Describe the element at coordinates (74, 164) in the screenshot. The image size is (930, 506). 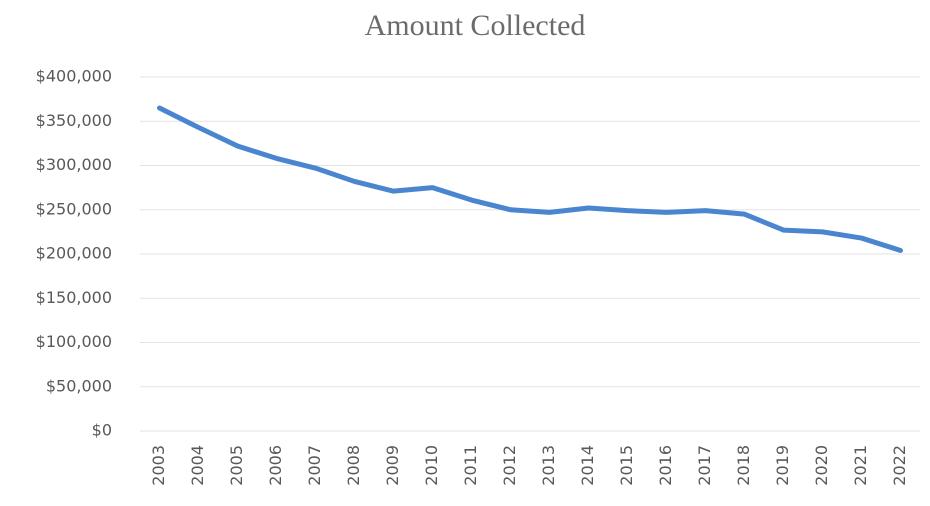
I see `y-tick-label: $300,000` at that location.